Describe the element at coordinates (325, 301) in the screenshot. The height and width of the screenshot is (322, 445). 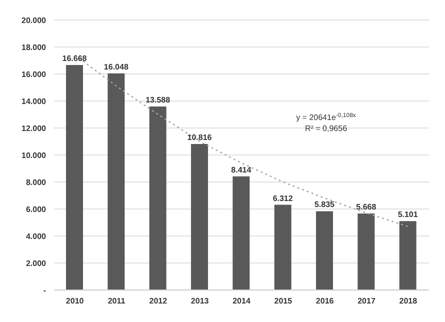
I see `x-tick-label: 2016` at that location.